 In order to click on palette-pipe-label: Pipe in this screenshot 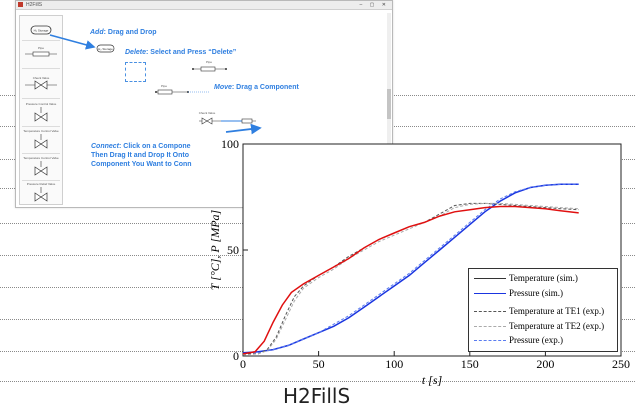, I will do `click(40, 48)`.